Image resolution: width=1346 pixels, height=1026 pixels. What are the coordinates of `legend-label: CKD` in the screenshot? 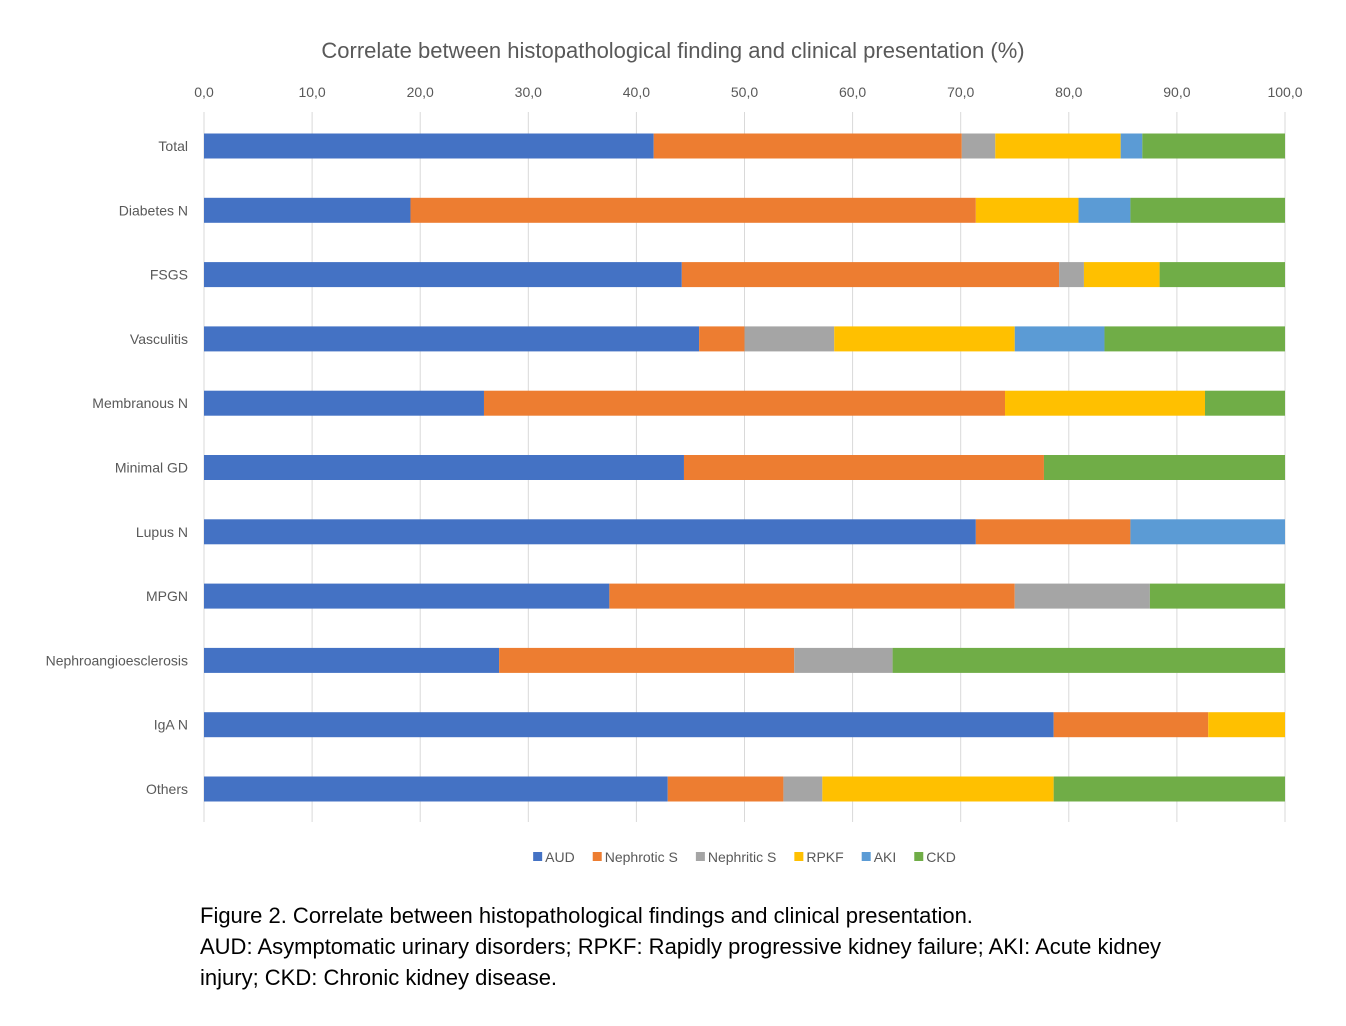 It's located at (941, 857).